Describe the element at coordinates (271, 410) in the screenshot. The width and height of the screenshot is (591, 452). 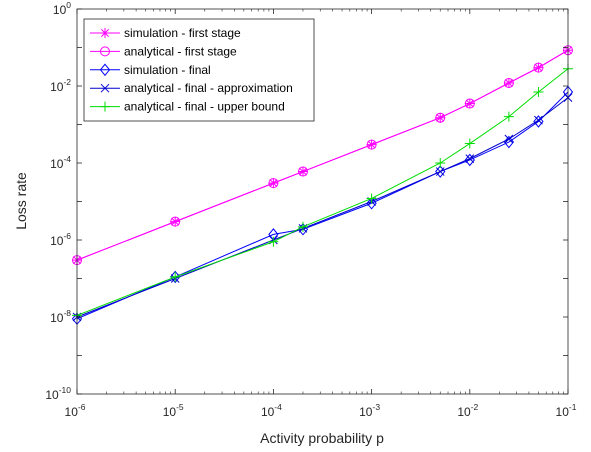
I see `x-tick-label-2: 10⁻⁴` at that location.